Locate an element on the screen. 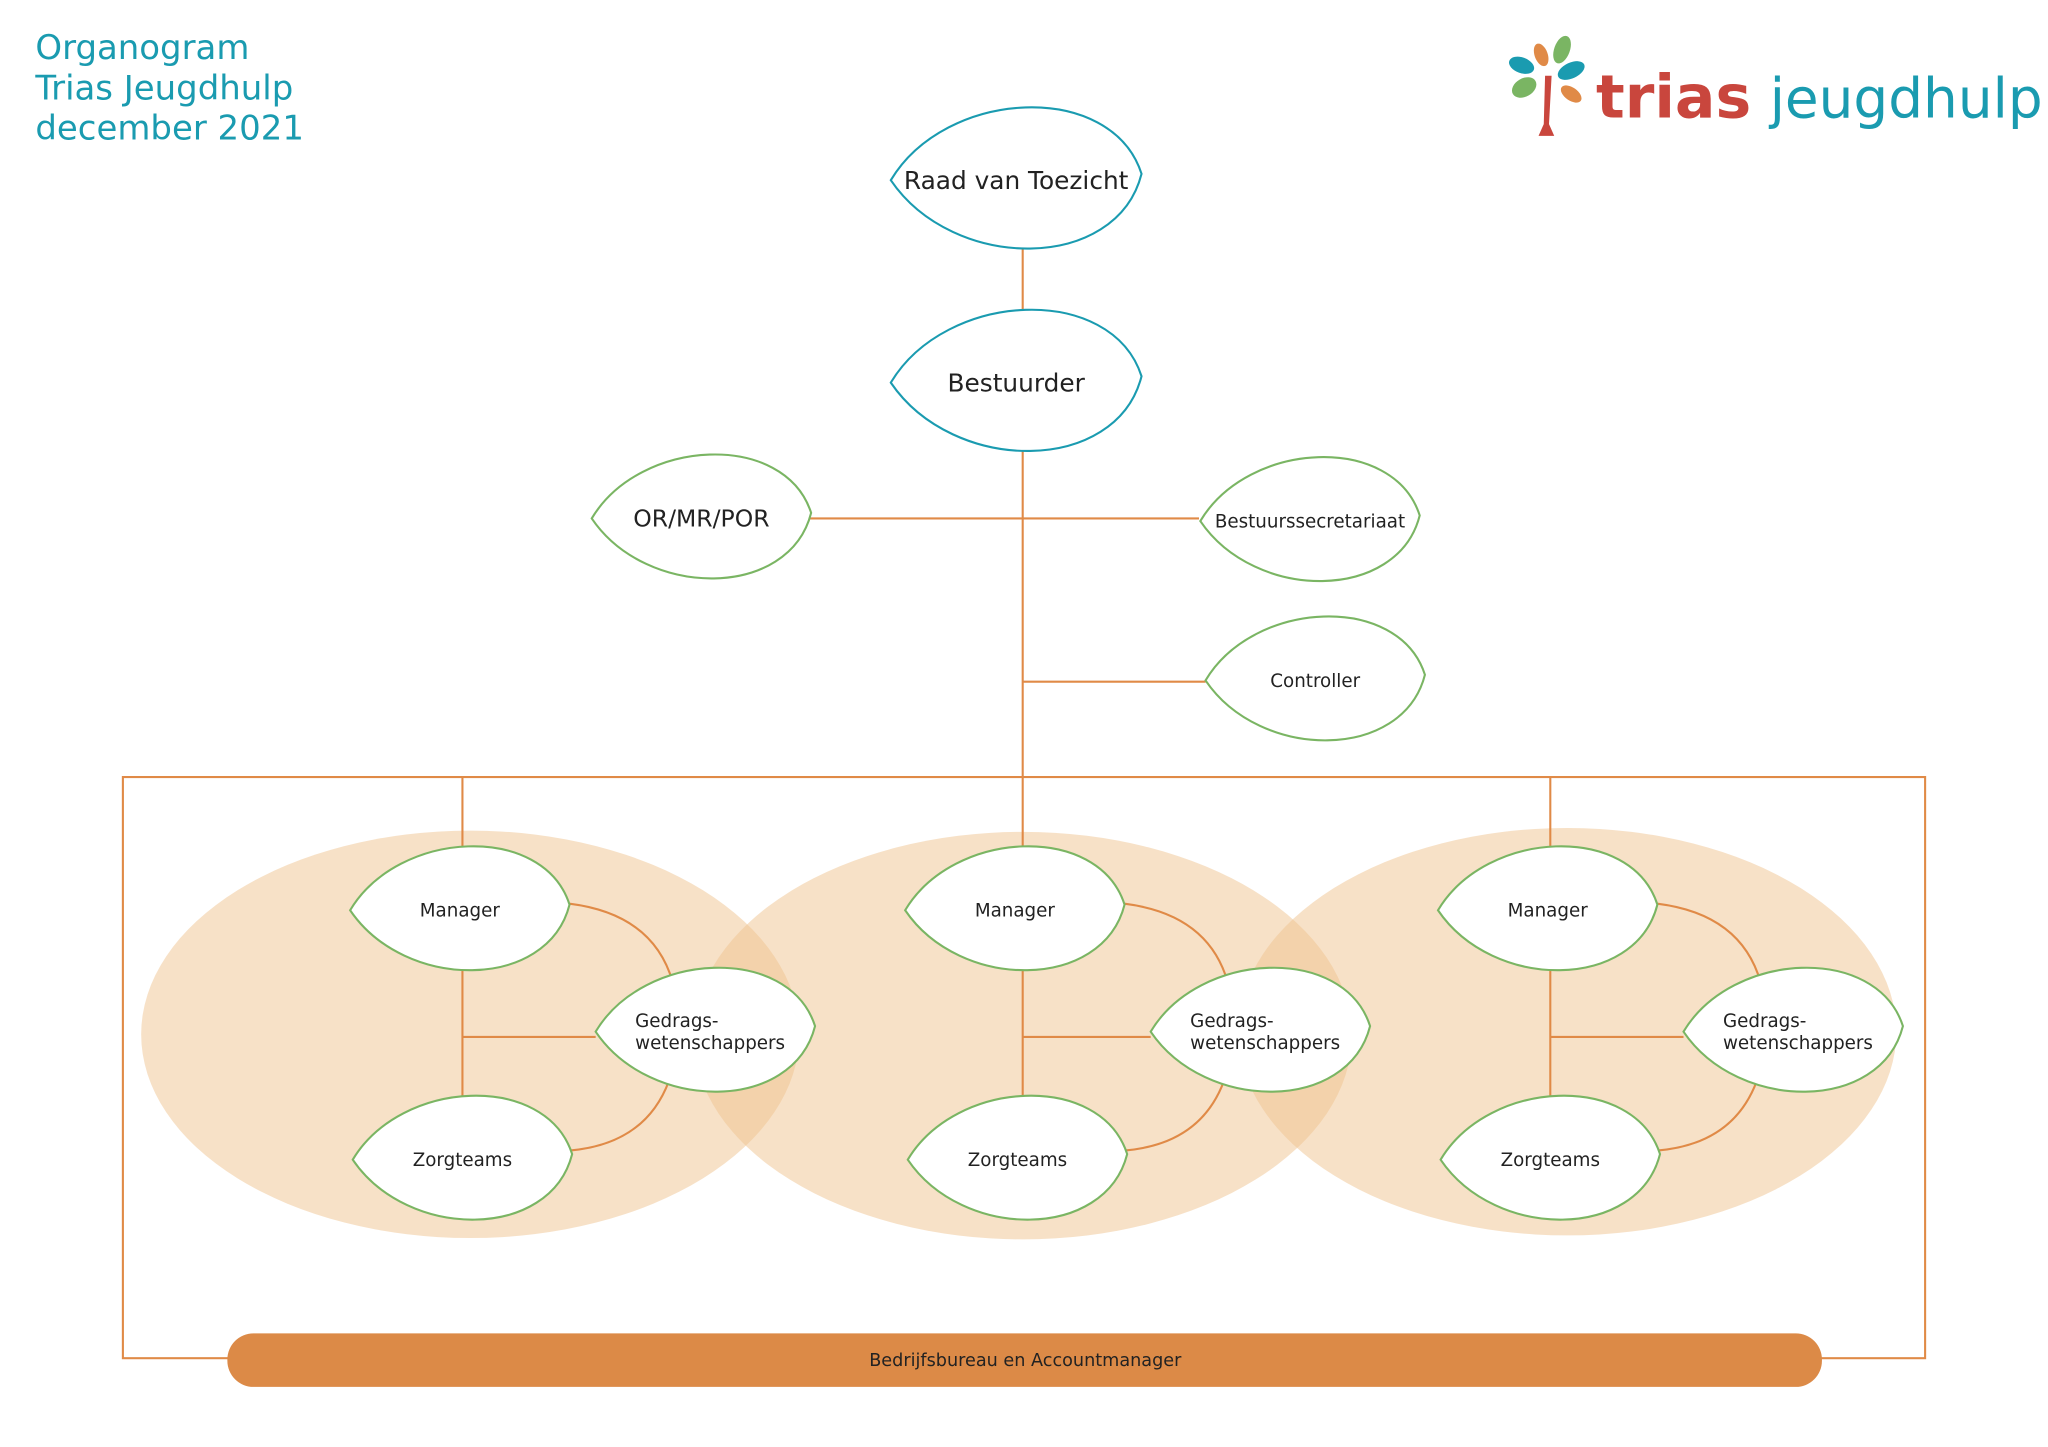 This screenshot has height=1447, width=2048. title-line: Organogram is located at coordinates (142, 48).